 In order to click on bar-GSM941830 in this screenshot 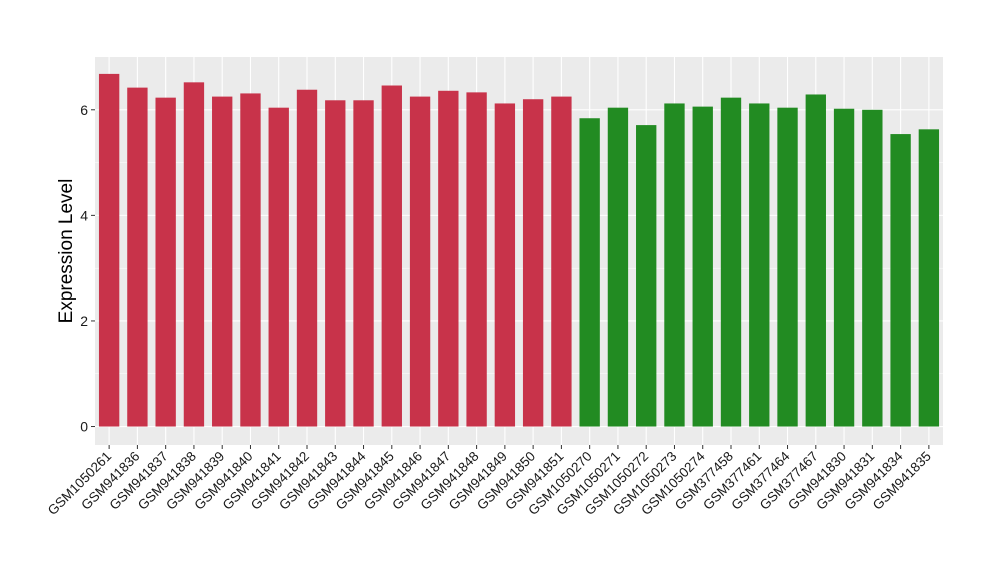, I will do `click(844, 267)`.